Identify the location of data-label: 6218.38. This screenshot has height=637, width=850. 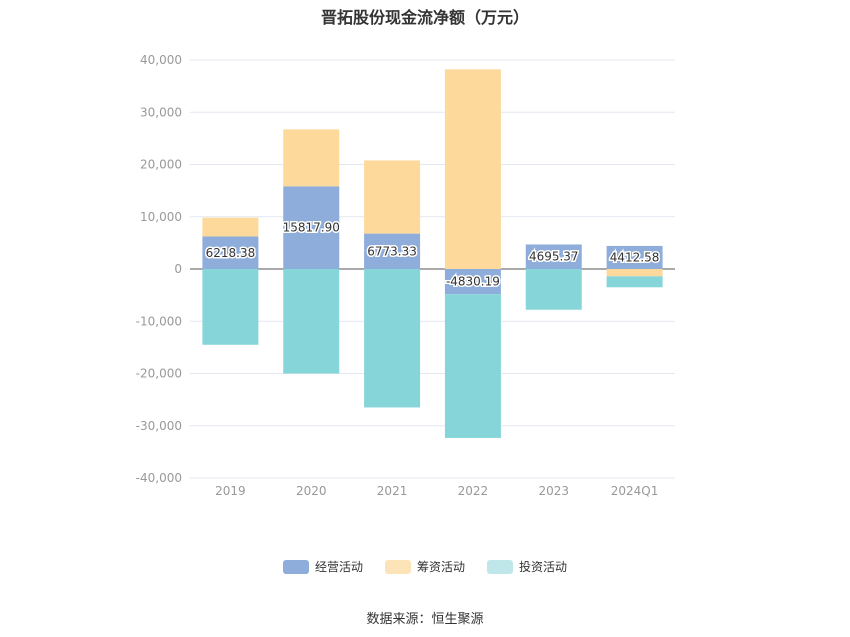
(231, 253).